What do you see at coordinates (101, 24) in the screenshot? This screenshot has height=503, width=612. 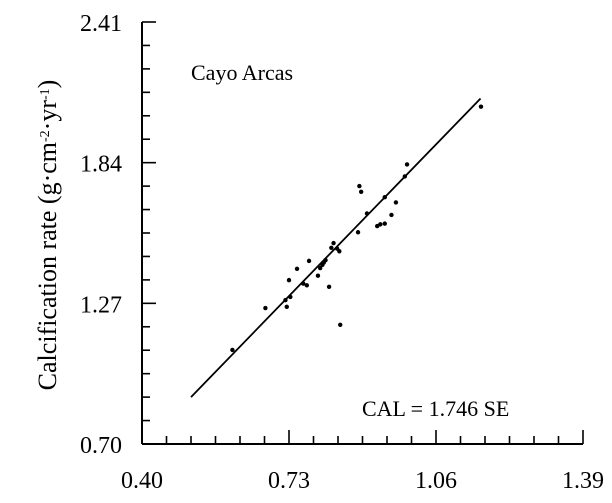 I see `y-tick-label: 2.41` at bounding box center [101, 24].